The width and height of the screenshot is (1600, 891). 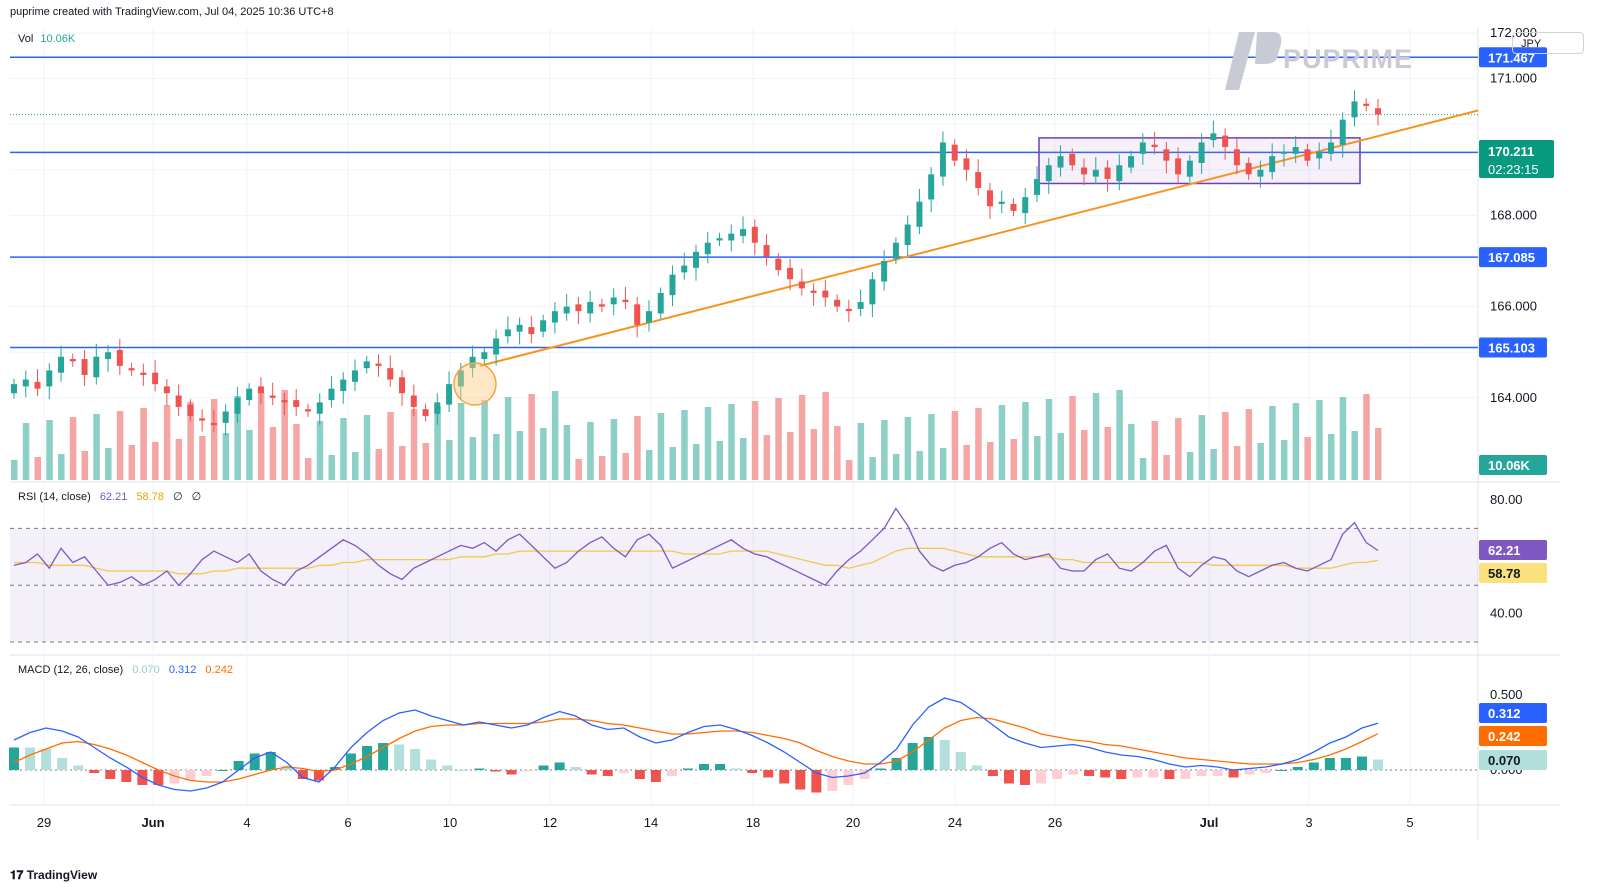 What do you see at coordinates (125, 670) in the screenshot?
I see `macd-legend: MACD (12, 26, close) 0.070 0.312 0.242` at bounding box center [125, 670].